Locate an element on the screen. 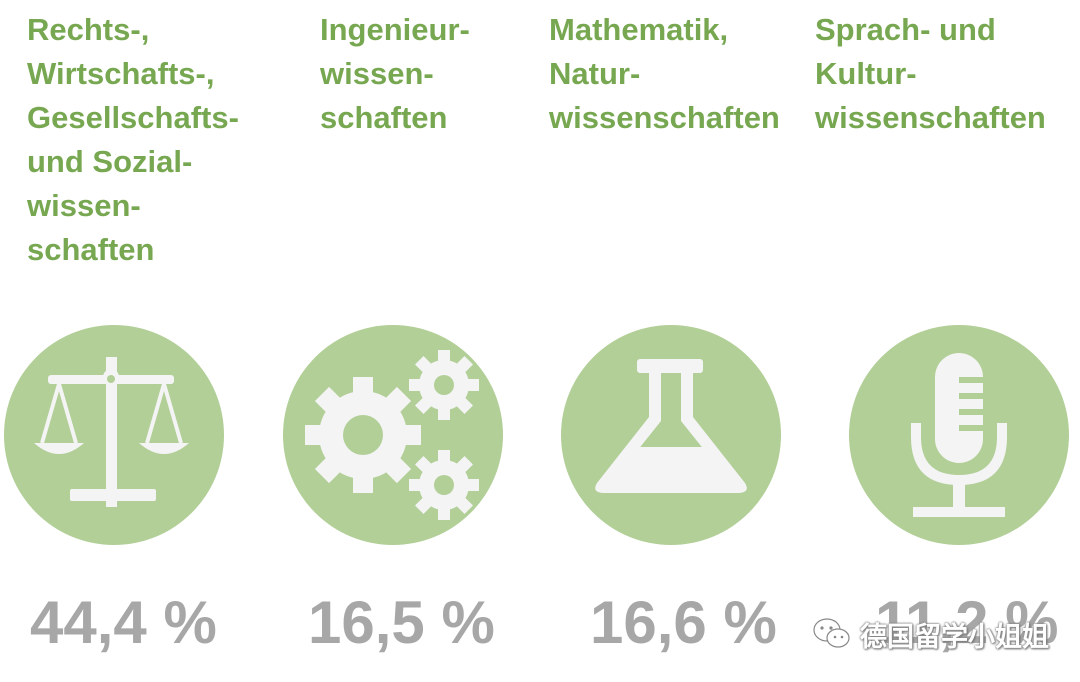  watermark: 德国留学小姐姐 is located at coordinates (930, 634).